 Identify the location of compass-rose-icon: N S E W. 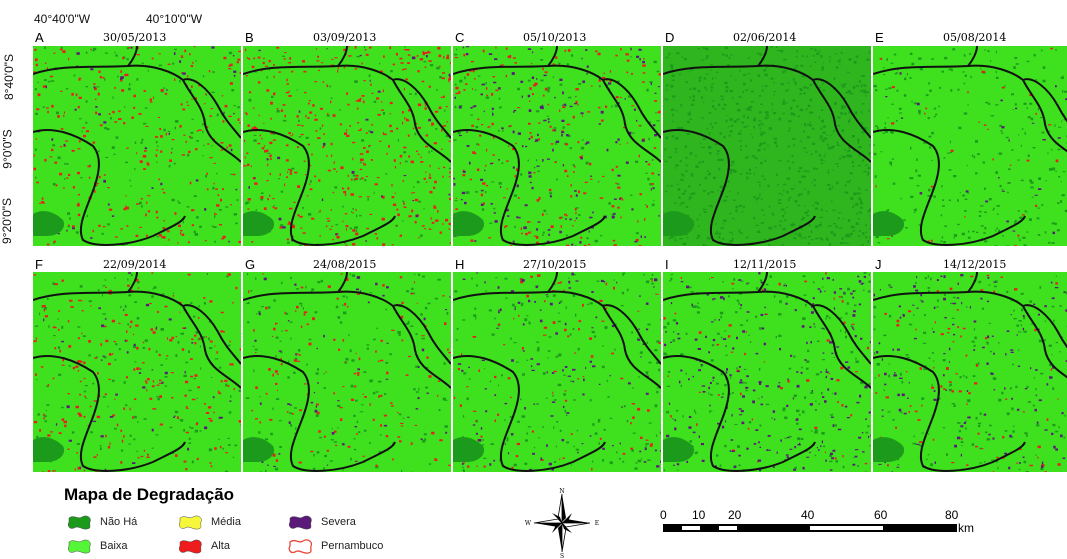
(562, 523).